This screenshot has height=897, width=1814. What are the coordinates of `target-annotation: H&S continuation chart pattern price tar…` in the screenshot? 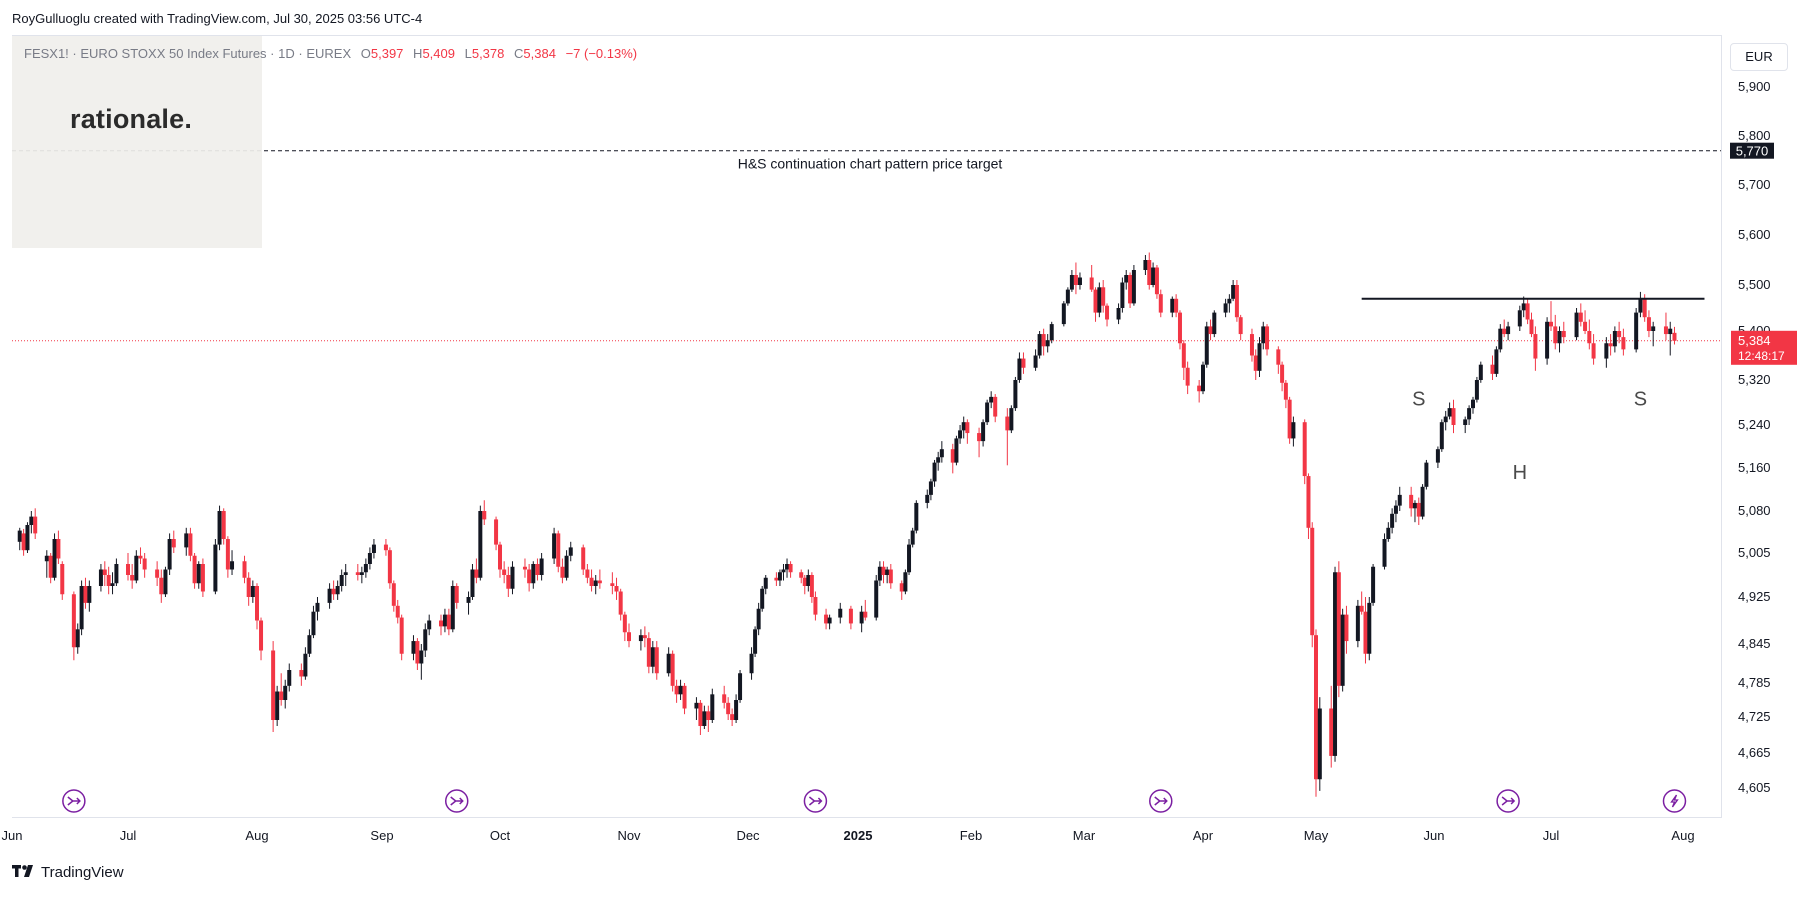 It's located at (870, 164).